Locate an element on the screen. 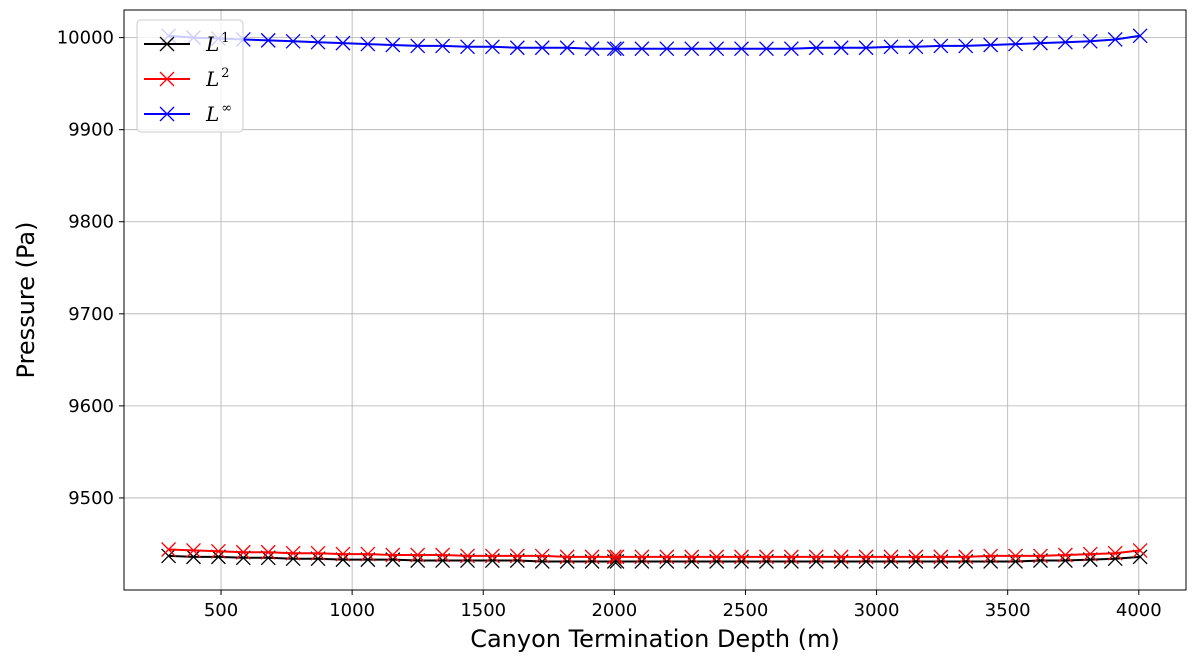  x-tick-label: 2000 is located at coordinates (614, 610).